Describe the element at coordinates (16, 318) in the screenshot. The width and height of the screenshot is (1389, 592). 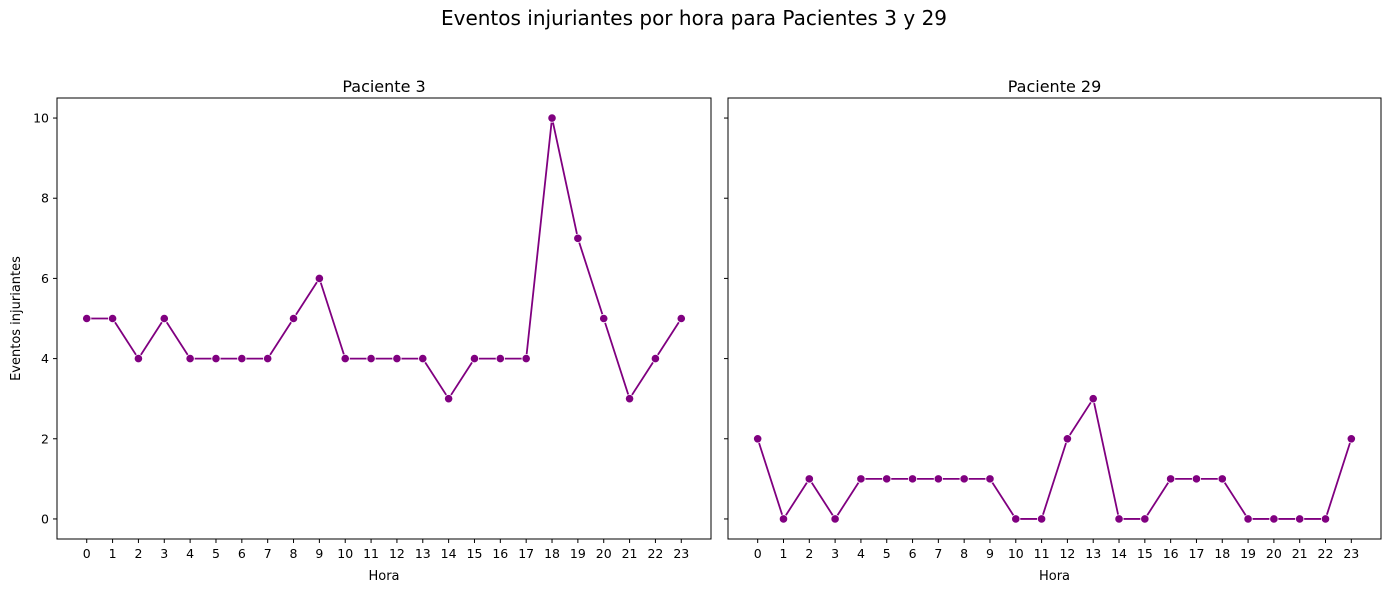
I see `y-axis-label: Eventos injuriantes` at that location.